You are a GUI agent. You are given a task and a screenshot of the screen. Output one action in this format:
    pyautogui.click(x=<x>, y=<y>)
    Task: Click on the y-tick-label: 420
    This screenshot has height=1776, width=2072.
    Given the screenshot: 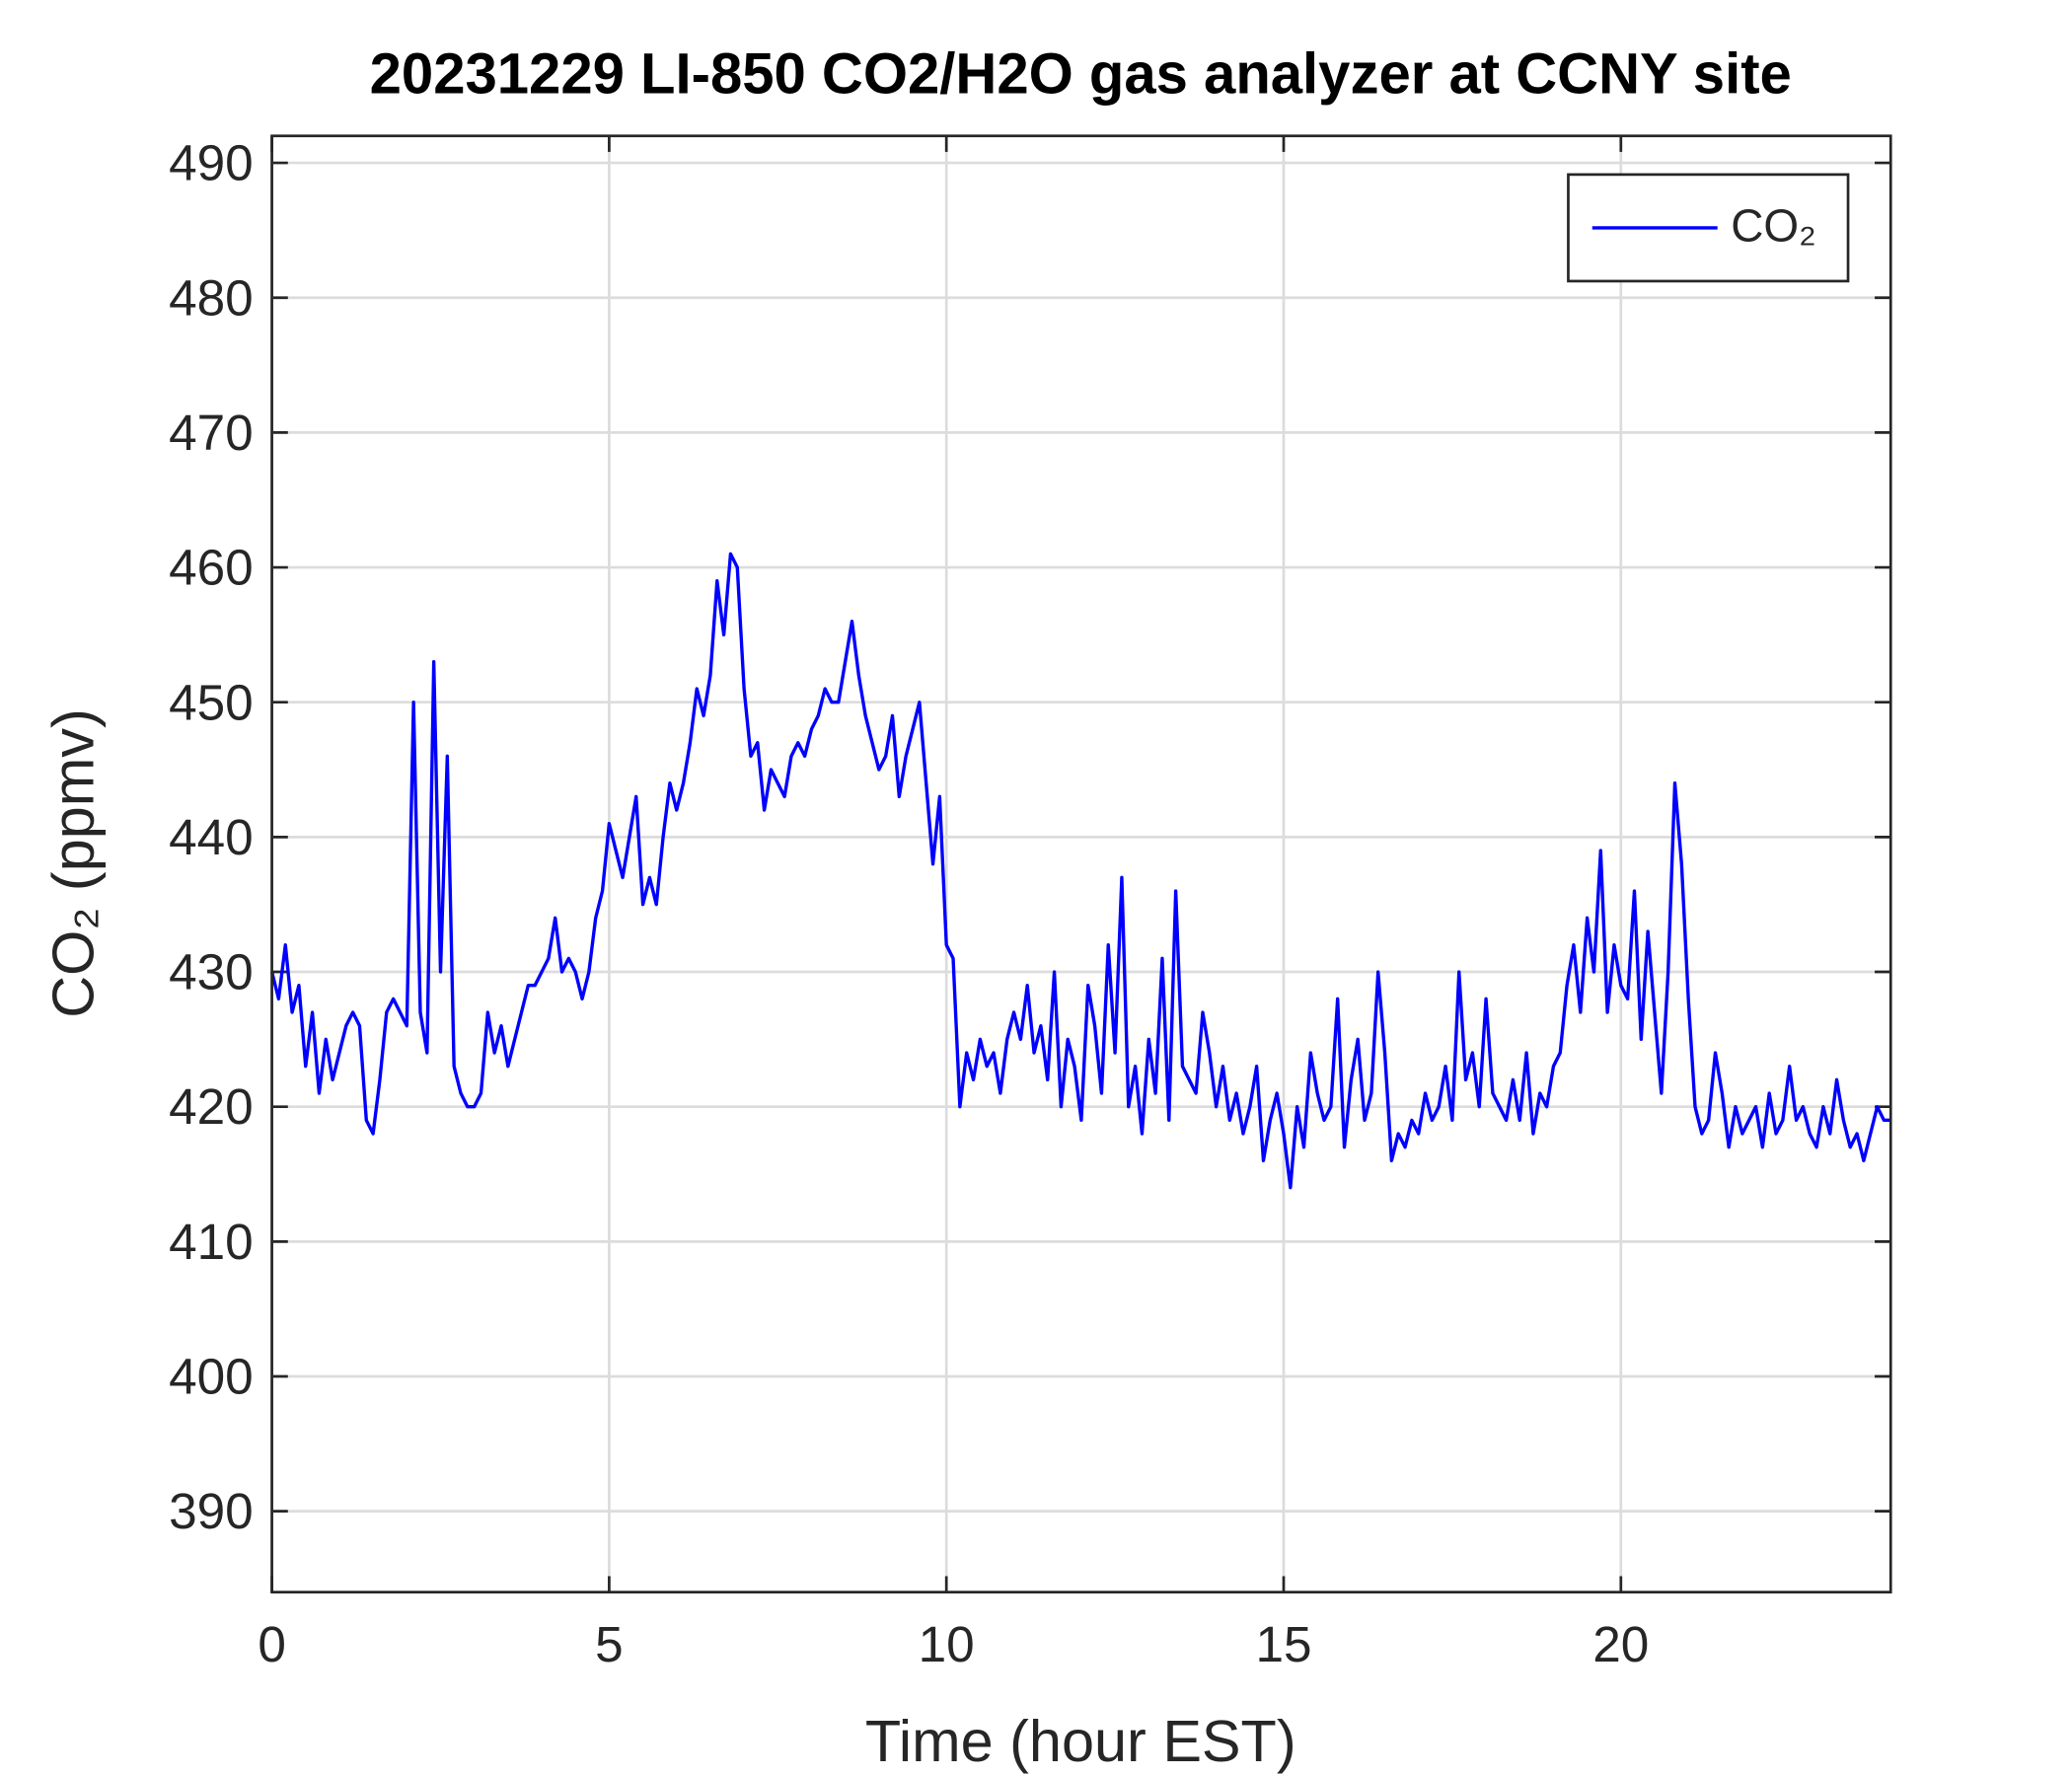 What is the action you would take?
    pyautogui.click(x=212, y=1106)
    